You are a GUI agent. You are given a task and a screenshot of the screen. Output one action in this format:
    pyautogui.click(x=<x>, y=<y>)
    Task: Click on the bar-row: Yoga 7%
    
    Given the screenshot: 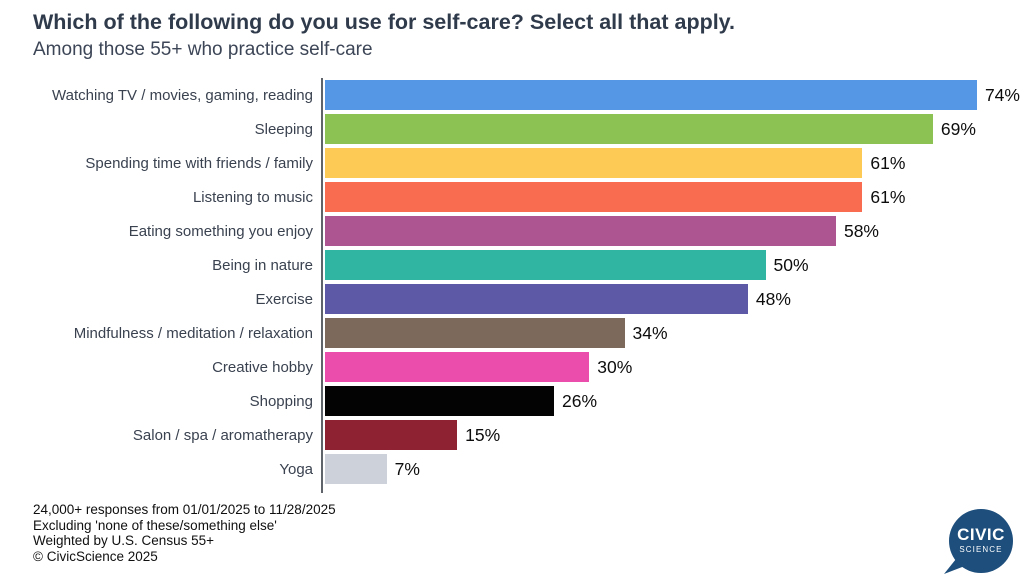 What is the action you would take?
    pyautogui.click(x=512, y=469)
    